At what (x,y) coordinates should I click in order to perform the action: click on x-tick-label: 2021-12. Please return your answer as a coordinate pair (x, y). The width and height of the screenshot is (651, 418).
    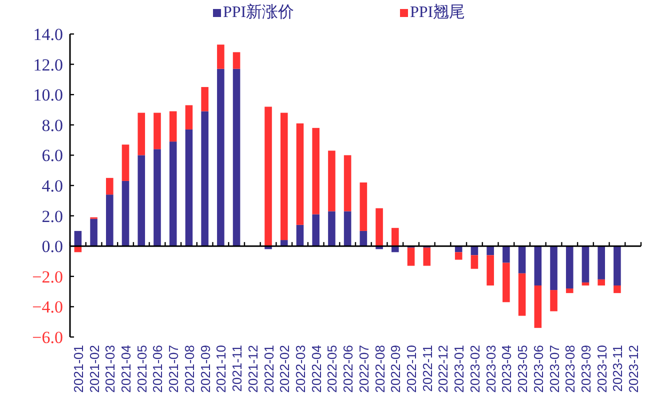
    Looking at the image, I should click on (252, 369).